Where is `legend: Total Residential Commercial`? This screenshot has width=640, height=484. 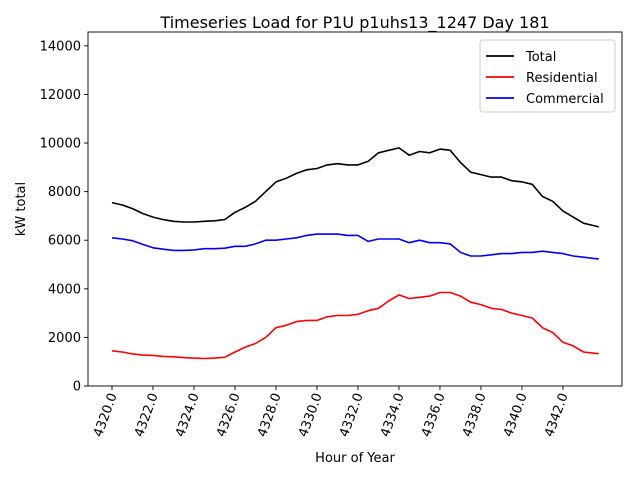
legend: Total Residential Commercial is located at coordinates (547, 76).